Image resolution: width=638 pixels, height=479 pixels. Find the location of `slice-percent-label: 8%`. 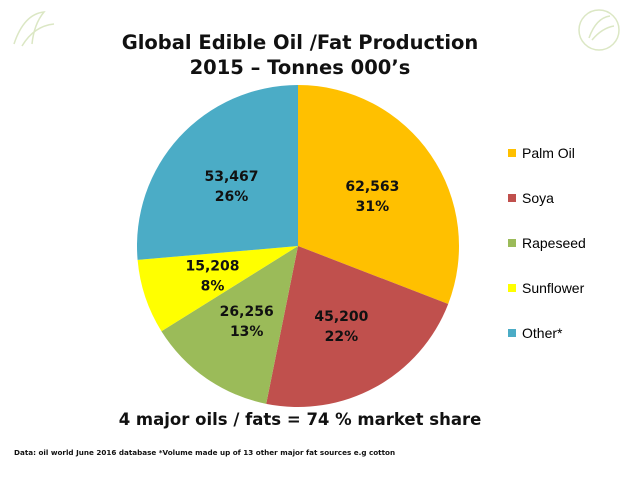

slice-percent-label: 8% is located at coordinates (213, 287).